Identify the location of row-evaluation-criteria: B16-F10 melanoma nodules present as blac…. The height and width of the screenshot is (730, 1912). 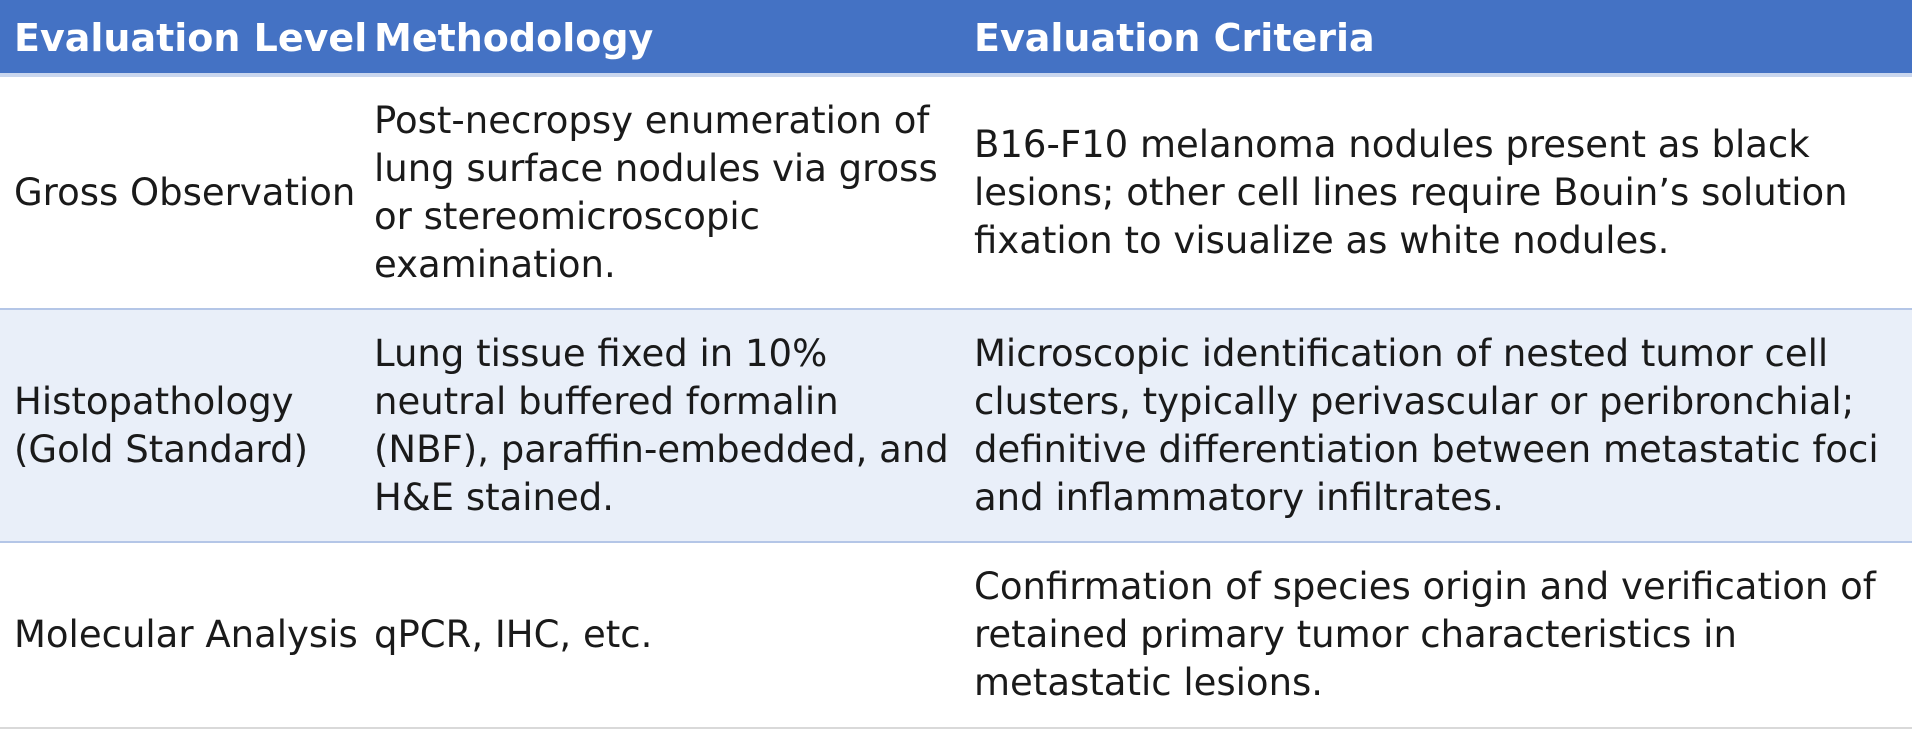
(1411, 192).